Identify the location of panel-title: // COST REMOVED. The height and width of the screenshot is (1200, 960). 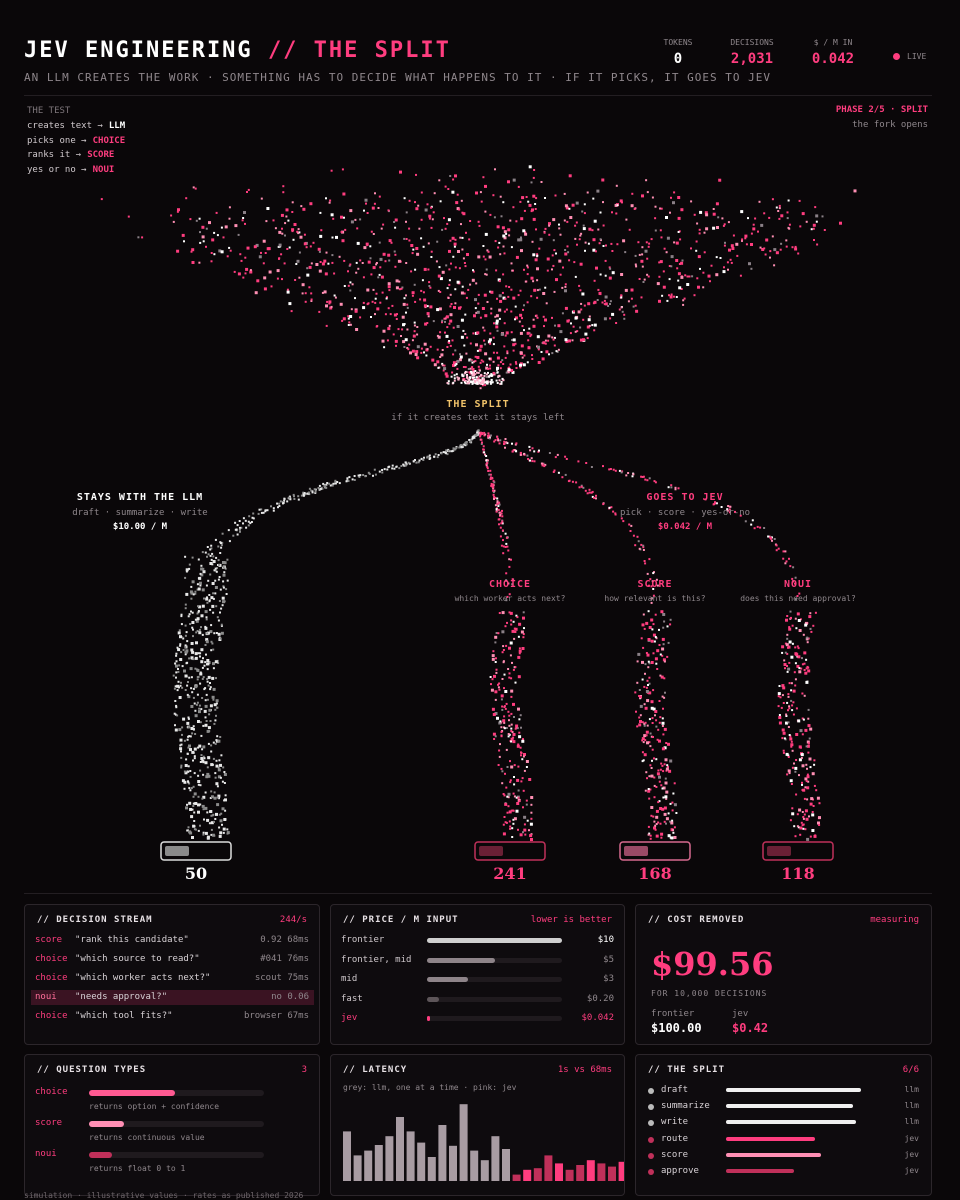
(696, 920).